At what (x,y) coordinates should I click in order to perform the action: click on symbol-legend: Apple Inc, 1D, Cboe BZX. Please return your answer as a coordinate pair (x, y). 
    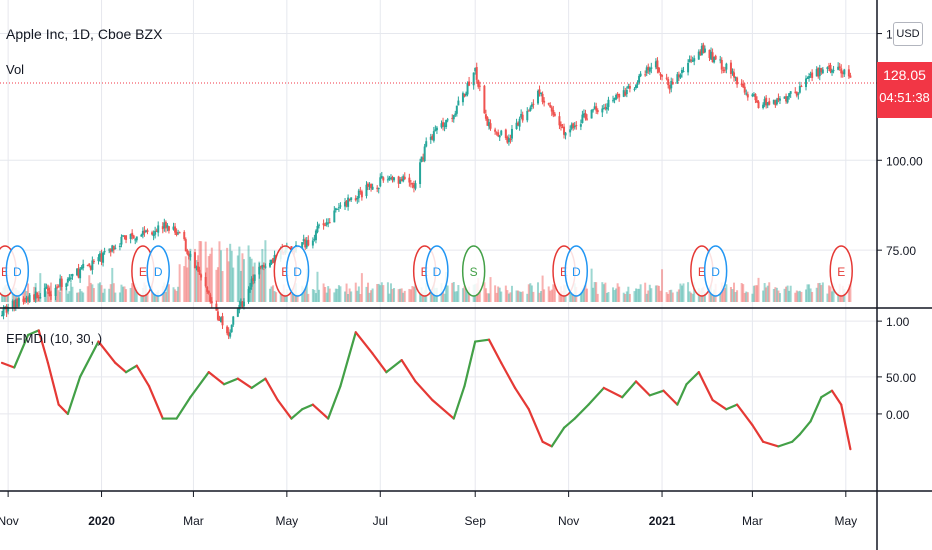
    Looking at the image, I should click on (84, 34).